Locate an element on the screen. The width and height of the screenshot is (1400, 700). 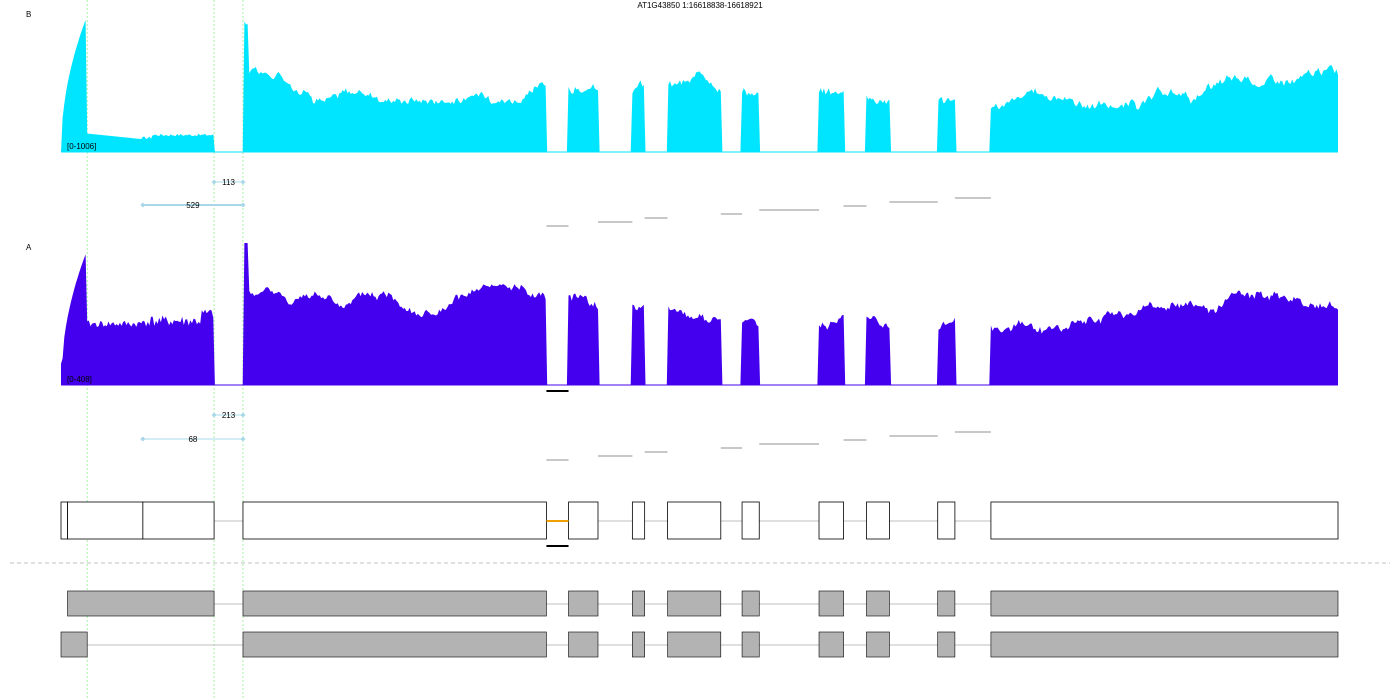
junction-track-b: 113 529 is located at coordinates (565, 202).